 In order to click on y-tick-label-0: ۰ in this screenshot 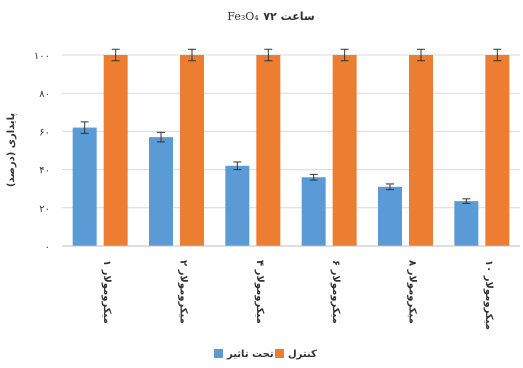, I will do `click(47, 247)`.